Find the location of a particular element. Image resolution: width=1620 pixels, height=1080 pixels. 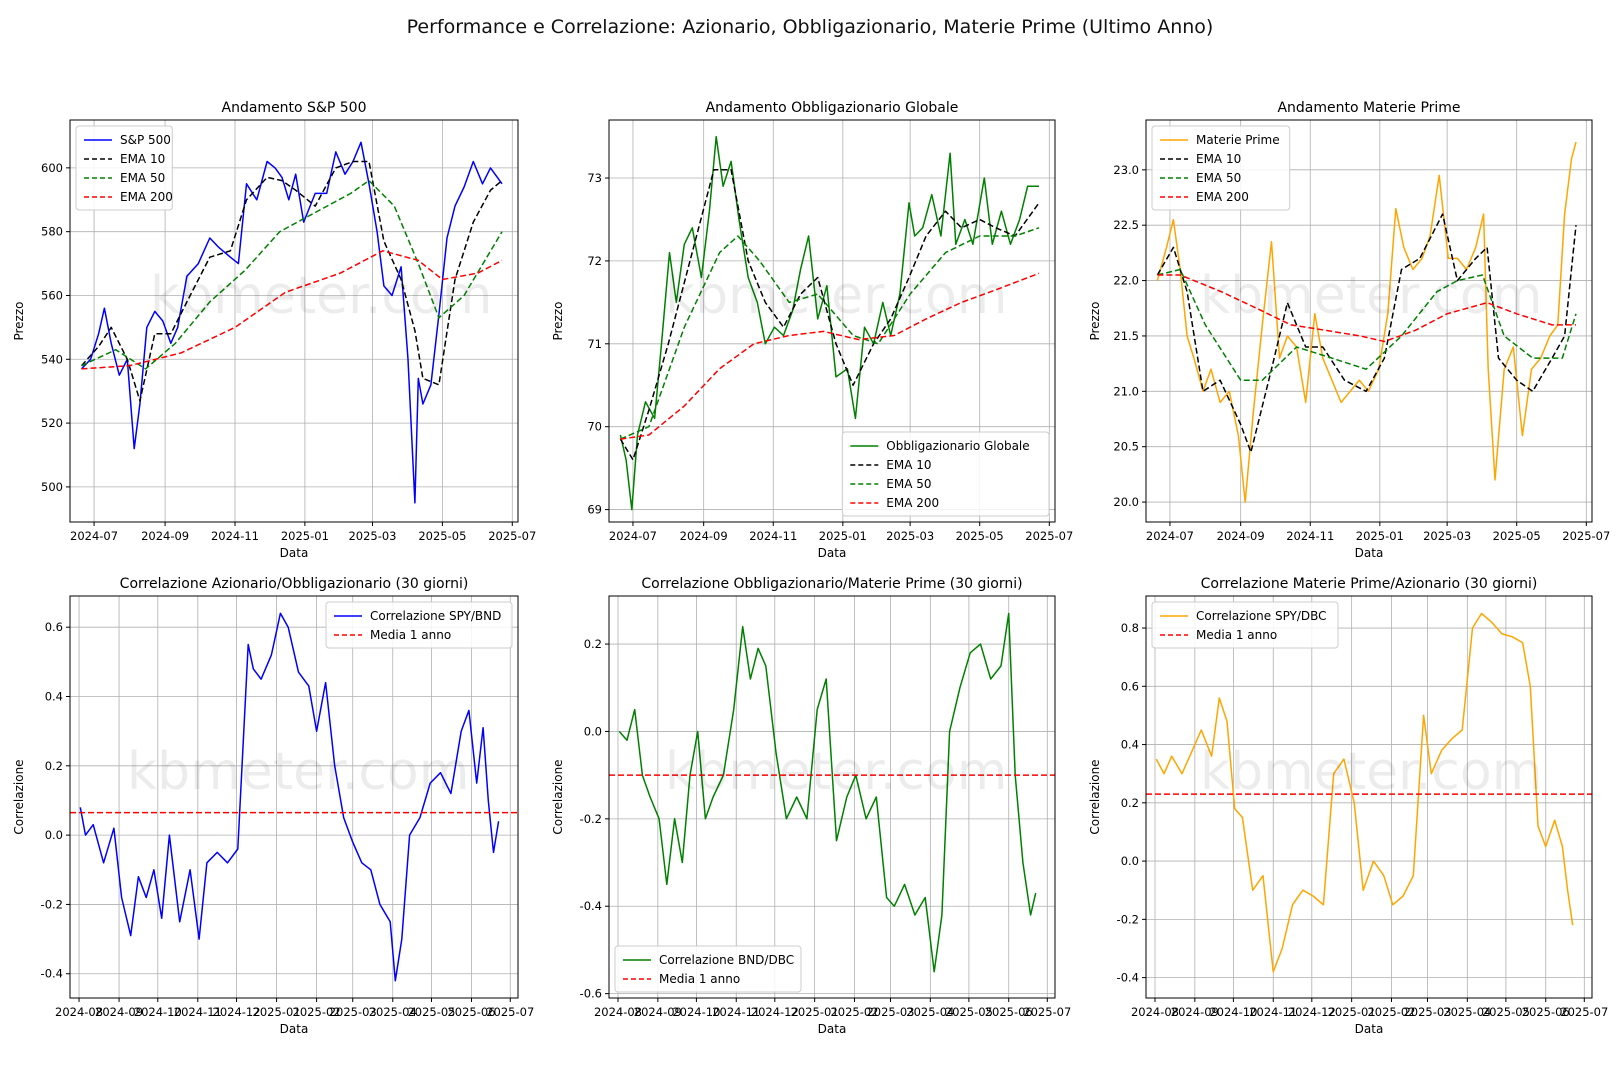

chart-title: Andamento Obbligazionario Globale is located at coordinates (832, 108).